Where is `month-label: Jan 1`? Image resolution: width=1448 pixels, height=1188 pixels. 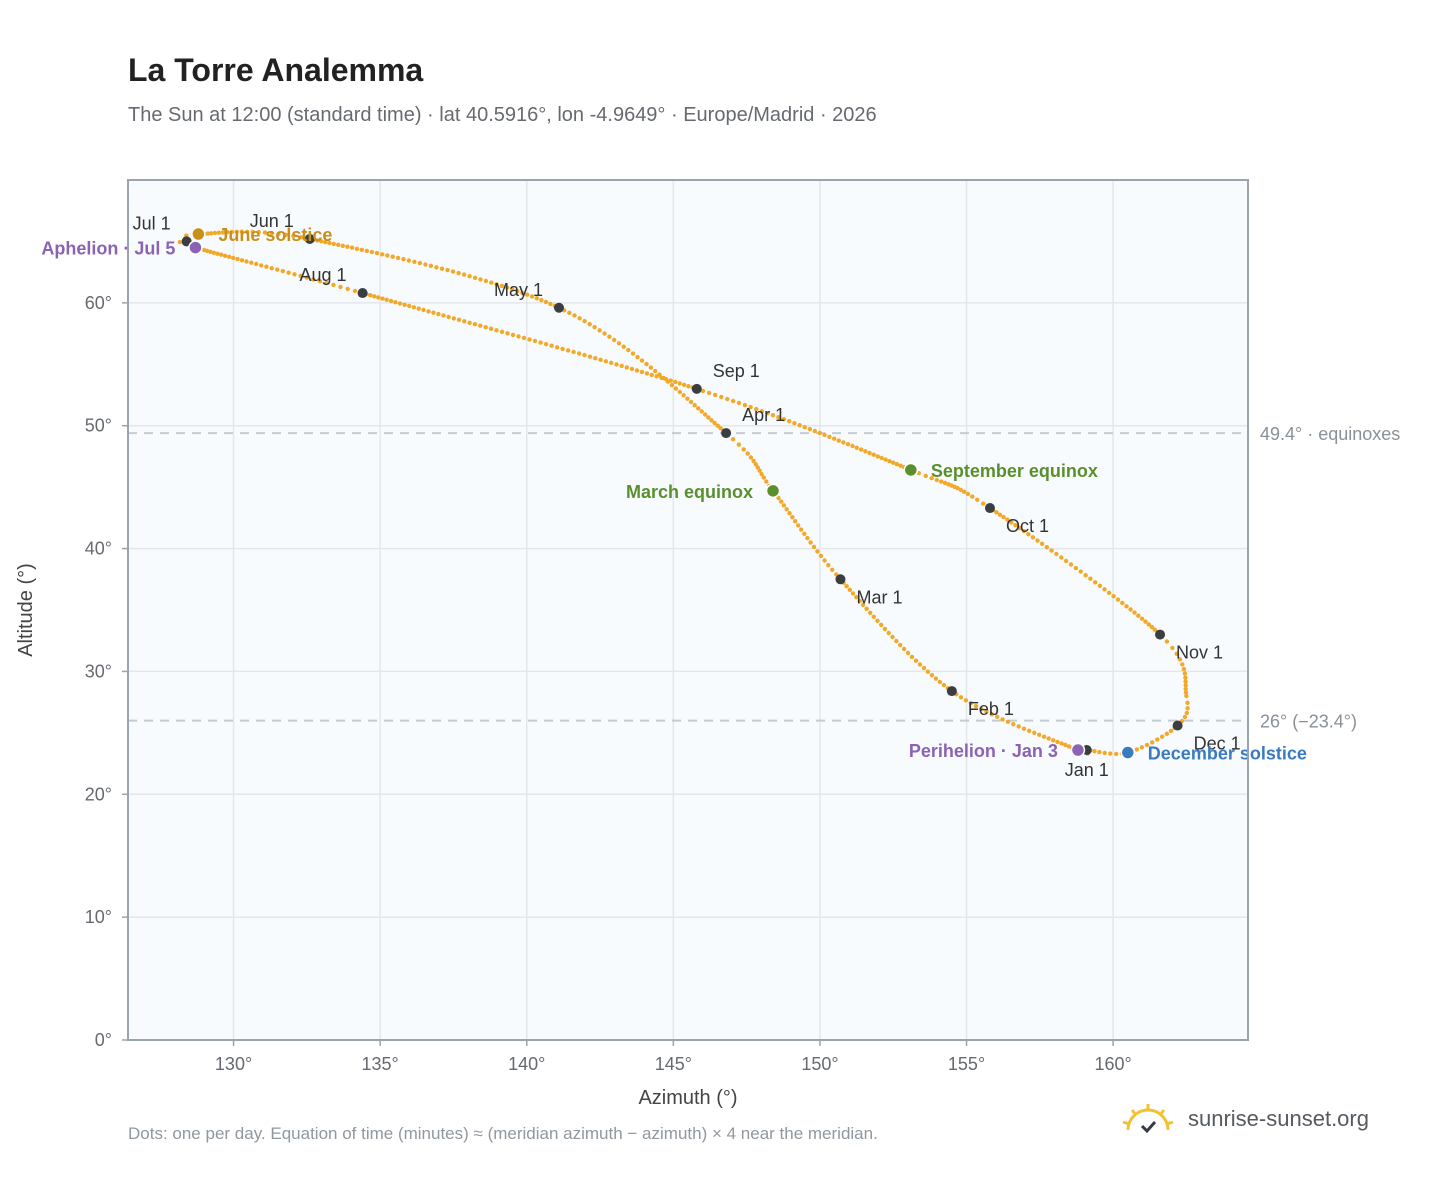 month-label: Jan 1 is located at coordinates (1087, 770).